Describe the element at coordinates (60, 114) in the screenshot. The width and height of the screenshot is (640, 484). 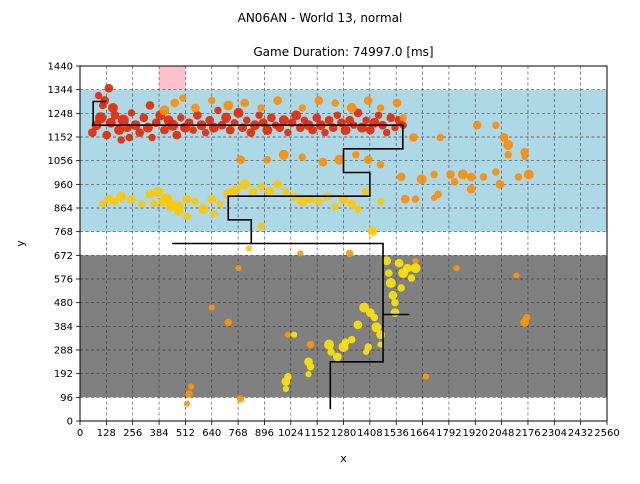
I see `y-tick-label: 1248` at that location.